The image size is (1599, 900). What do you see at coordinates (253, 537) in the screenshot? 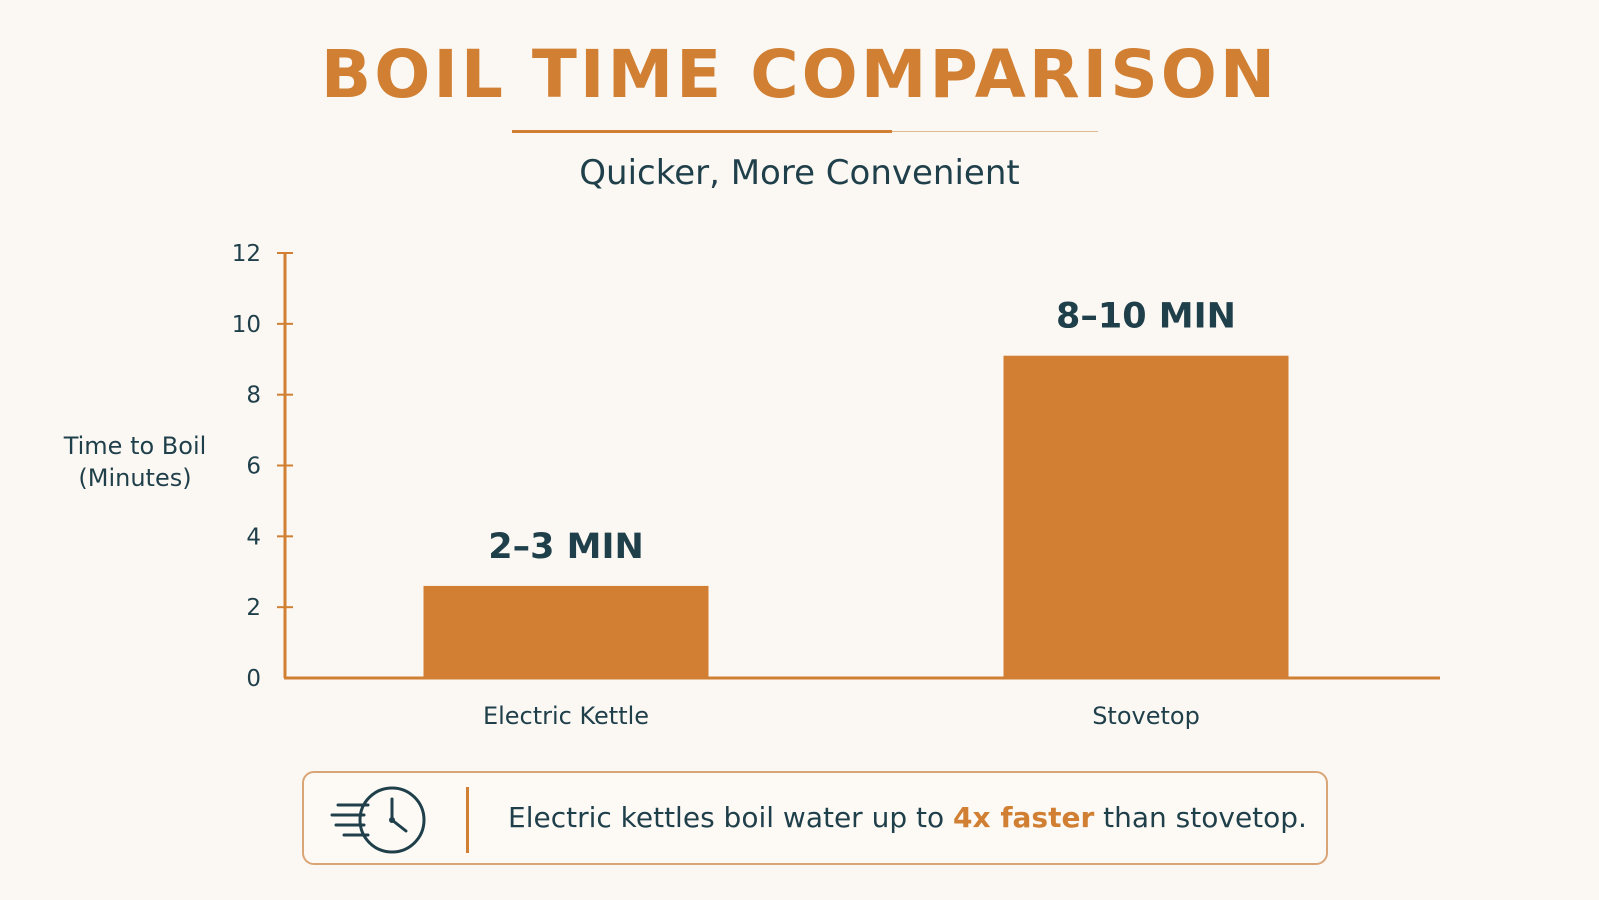
I see `y-tick-label: 4` at bounding box center [253, 537].